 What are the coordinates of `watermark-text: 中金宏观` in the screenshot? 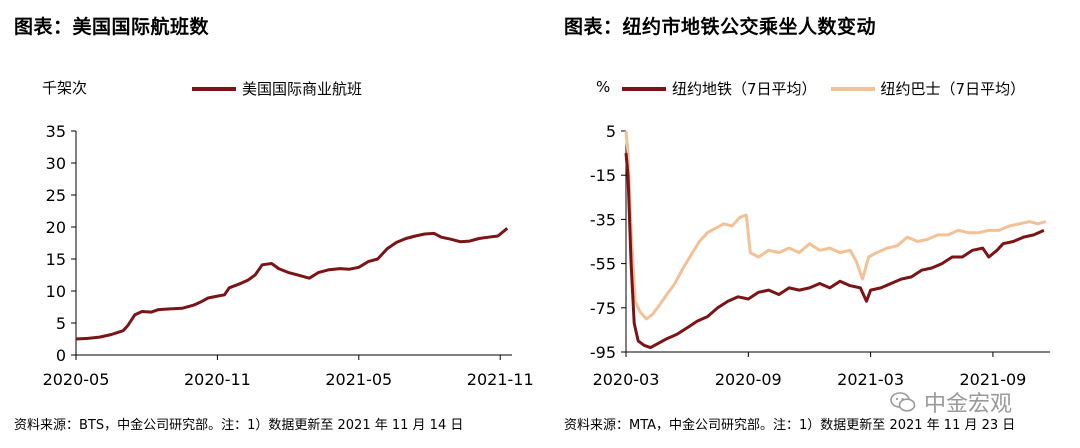 It's located at (968, 404).